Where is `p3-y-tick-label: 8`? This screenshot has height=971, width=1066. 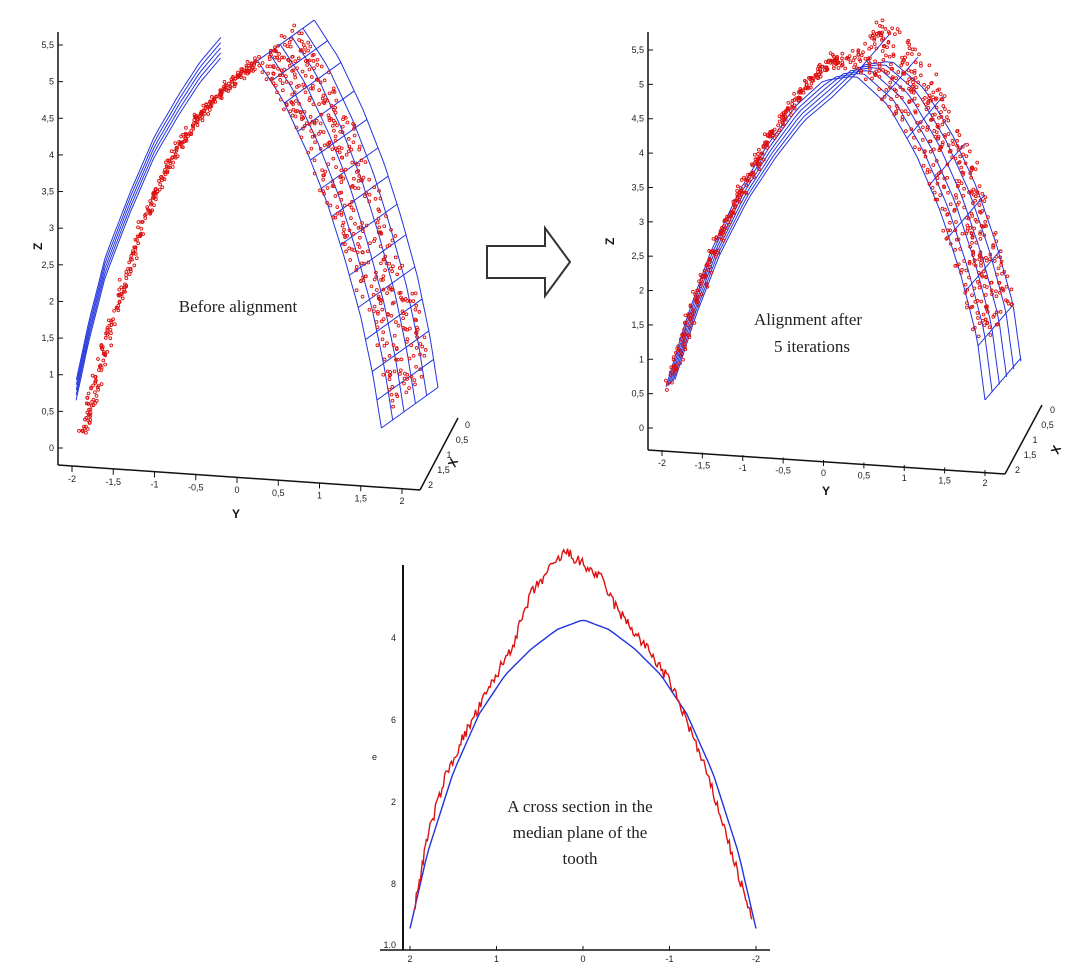 p3-y-tick-label: 8 is located at coordinates (393, 884).